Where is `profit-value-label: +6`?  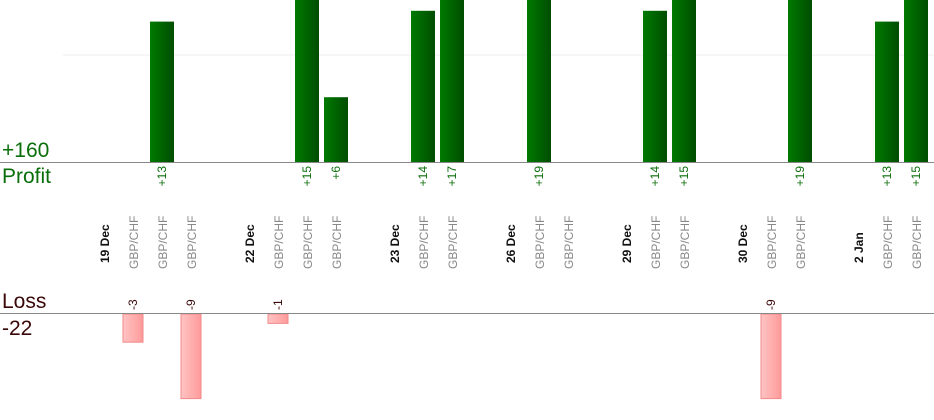
profit-value-label: +6 is located at coordinates (336, 173).